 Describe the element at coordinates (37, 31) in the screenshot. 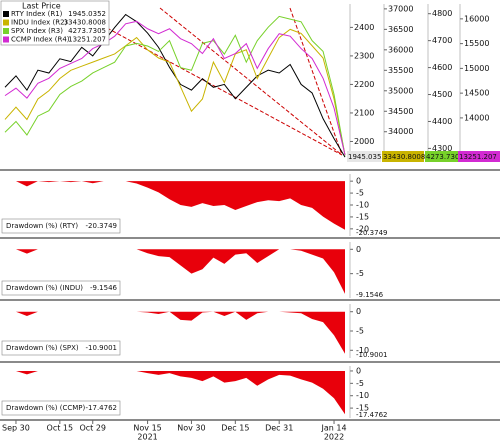

I see `legend-label: SPX Index (R3)` at that location.